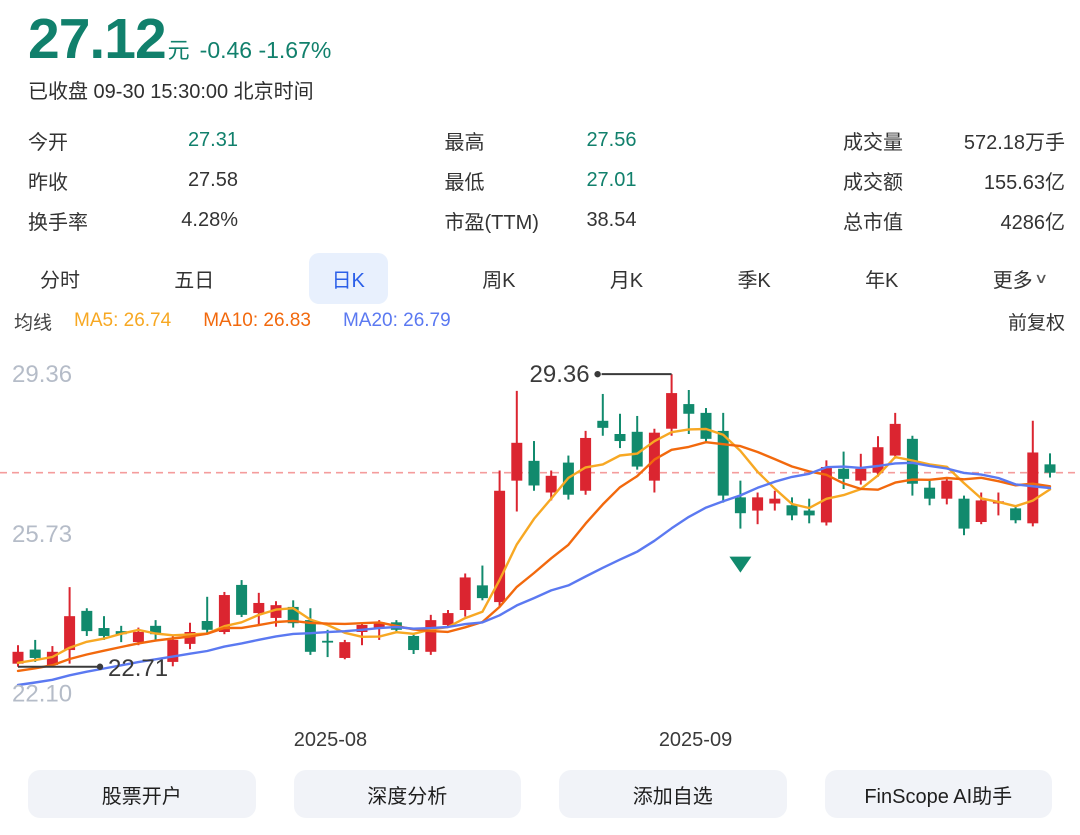 The height and width of the screenshot is (835, 1080). I want to click on price-row: 27.12 元 -0.46 -1.67%, so click(540, 39).